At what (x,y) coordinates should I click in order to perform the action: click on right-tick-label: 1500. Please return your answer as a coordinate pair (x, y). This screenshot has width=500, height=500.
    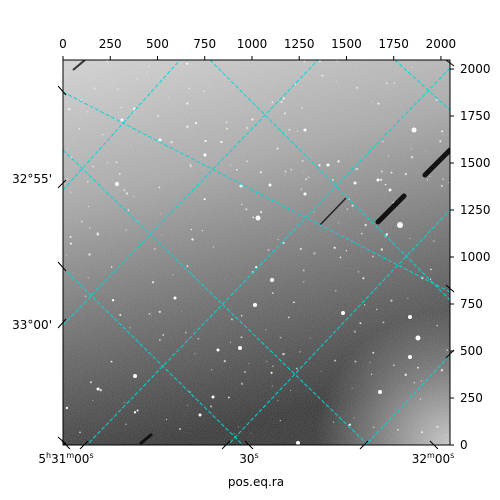
    Looking at the image, I should click on (475, 163).